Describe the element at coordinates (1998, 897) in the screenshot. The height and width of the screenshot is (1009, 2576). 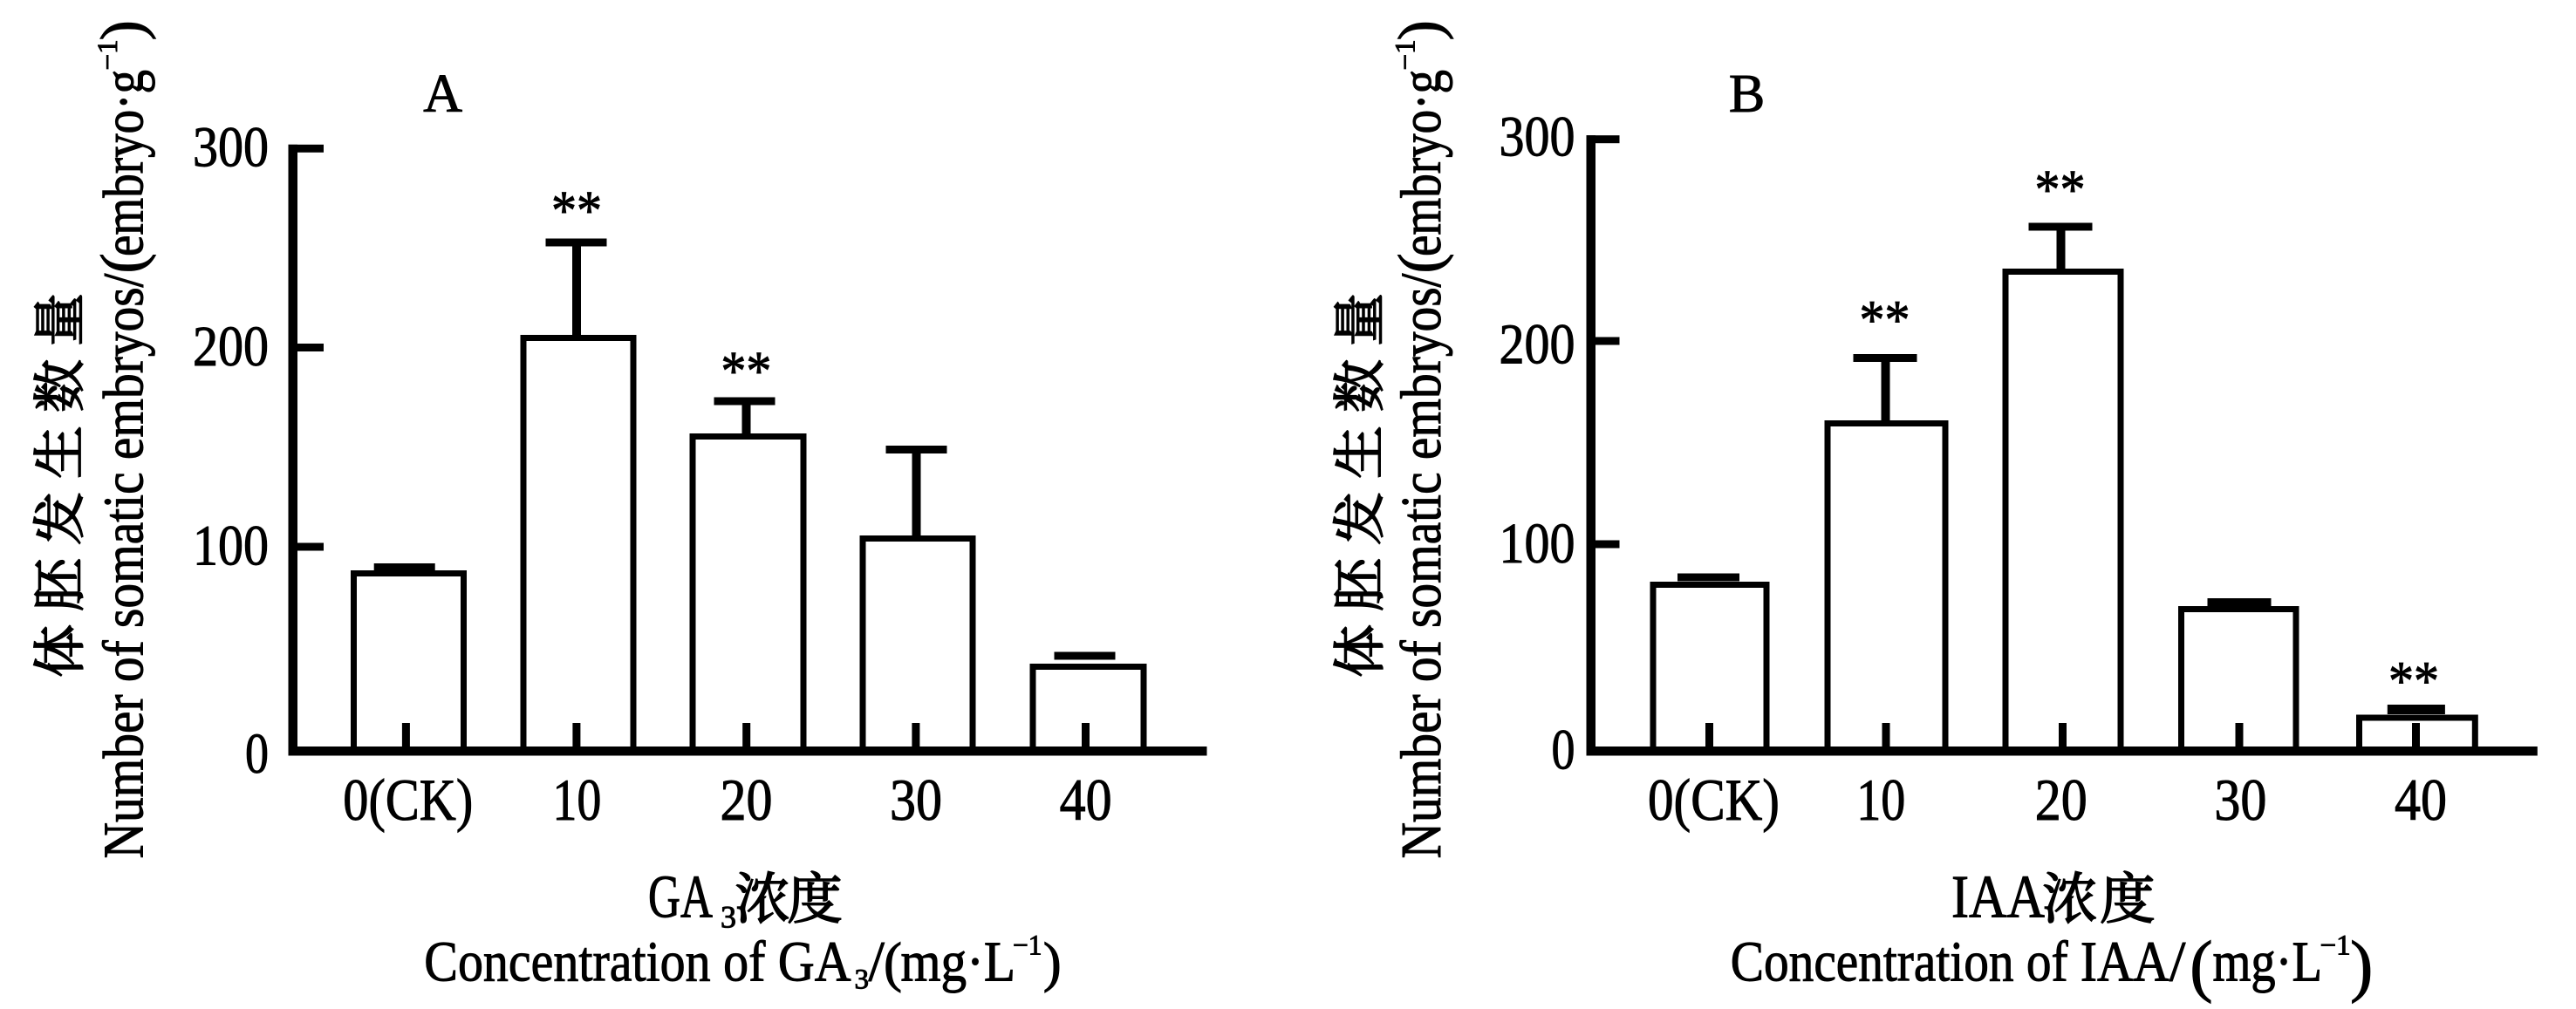
I see `svg-text: IAA` at that location.